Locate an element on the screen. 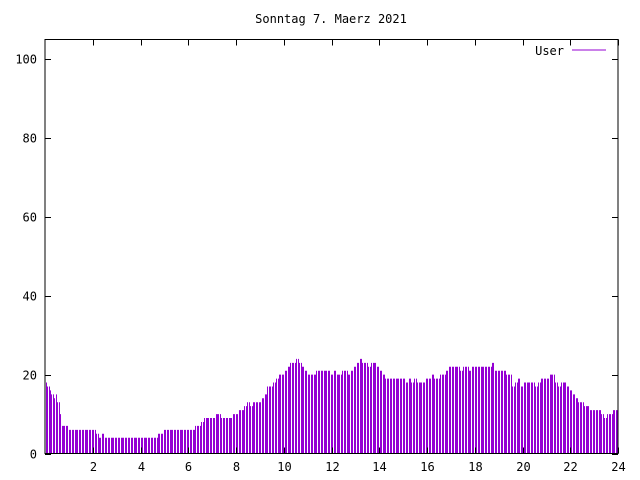  x-tick-label: 8 is located at coordinates (236, 467).